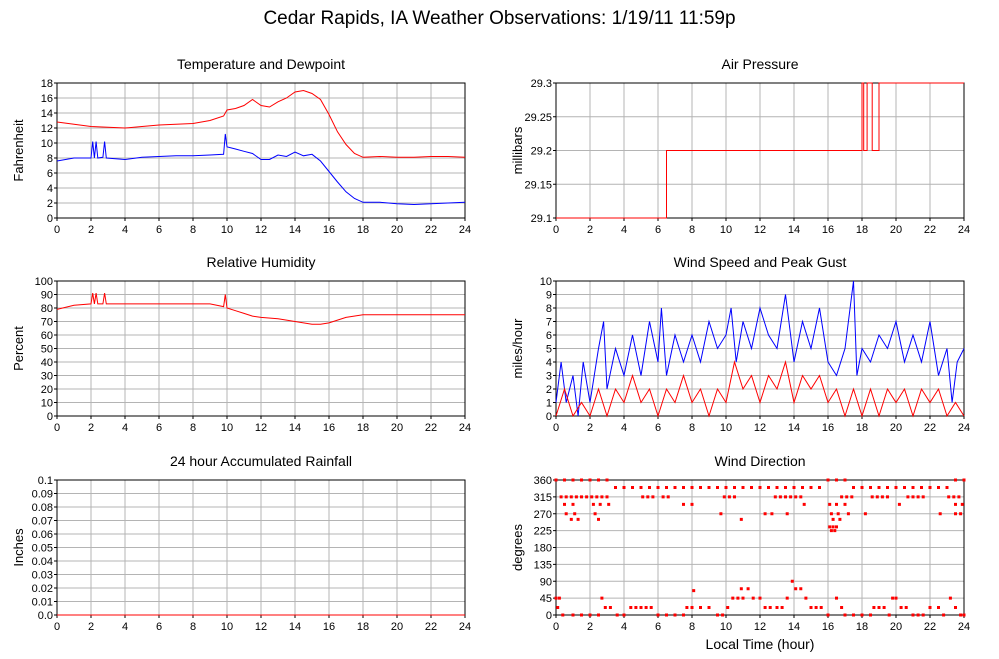  What do you see at coordinates (50, 219) in the screenshot?
I see `temp-ytick-label: 0` at bounding box center [50, 219].